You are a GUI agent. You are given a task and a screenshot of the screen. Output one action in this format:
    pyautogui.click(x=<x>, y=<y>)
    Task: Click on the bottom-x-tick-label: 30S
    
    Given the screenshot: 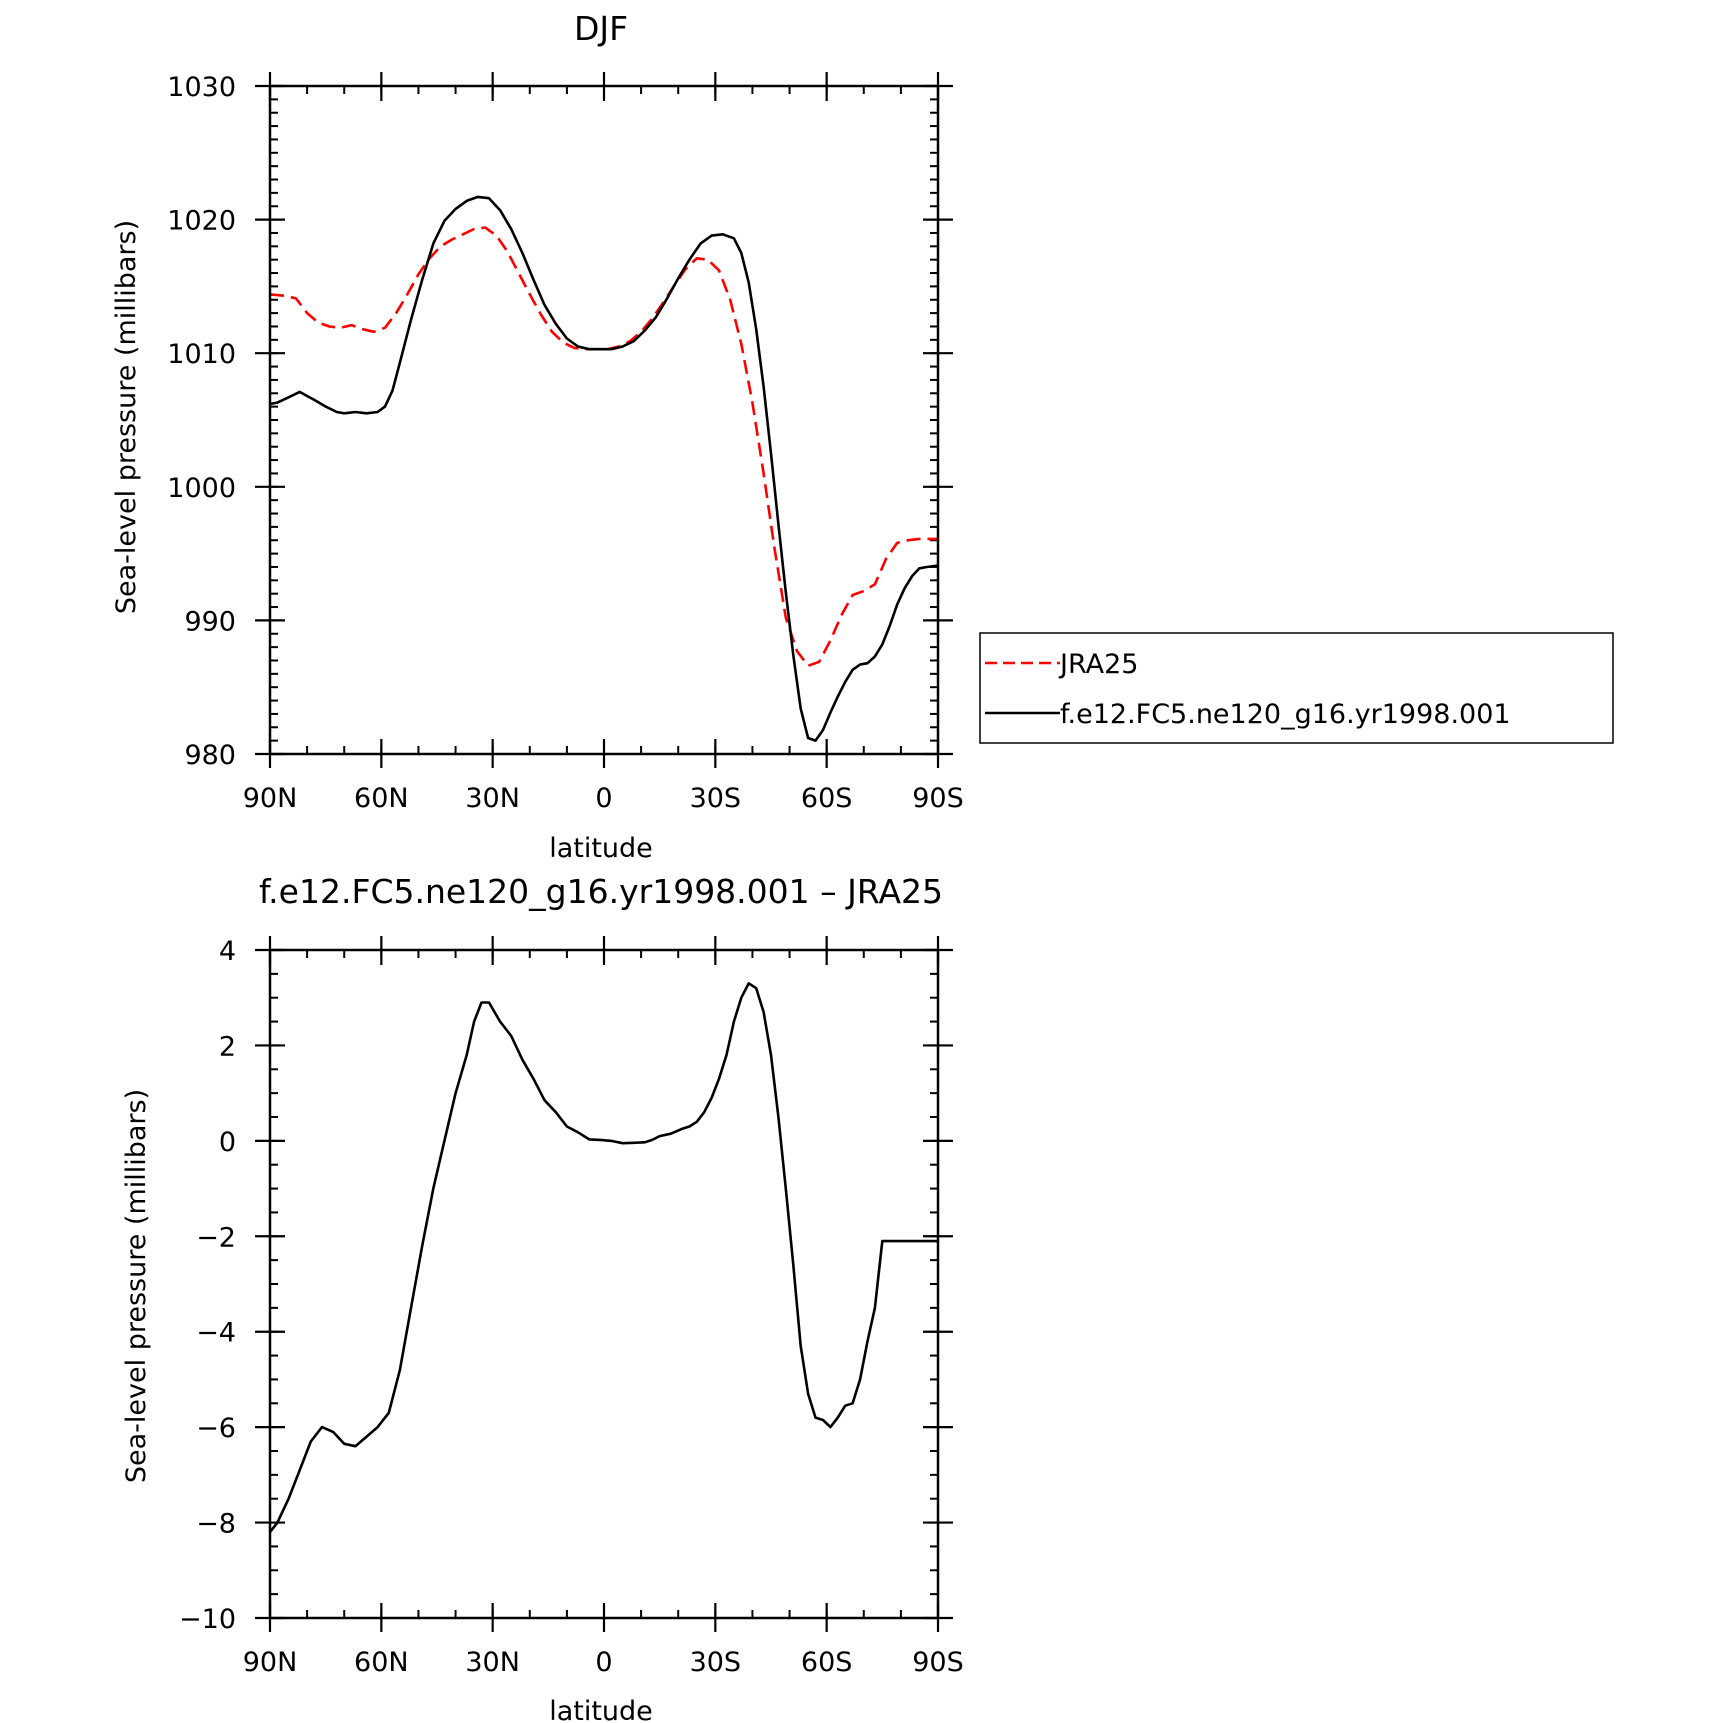 What is the action you would take?
    pyautogui.click(x=716, y=1662)
    